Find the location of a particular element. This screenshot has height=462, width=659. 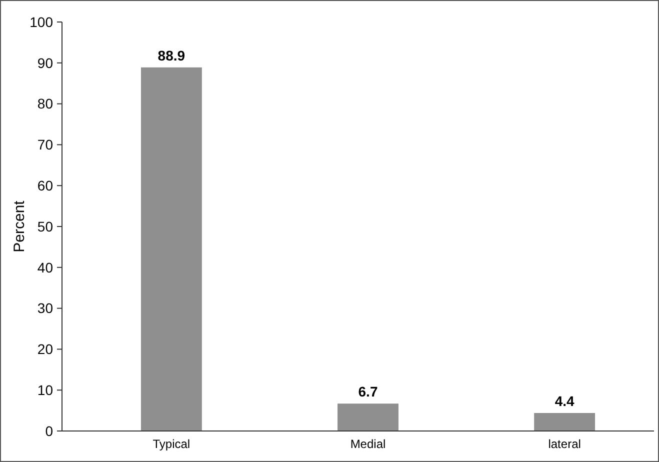

y-tick-label: 60 is located at coordinates (45, 186).